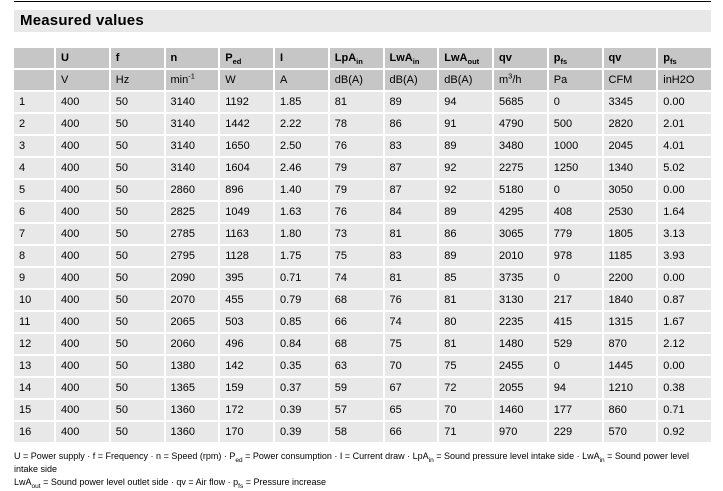 The image size is (723, 491). What do you see at coordinates (34, 344) in the screenshot?
I see `row-number: 12` at bounding box center [34, 344].